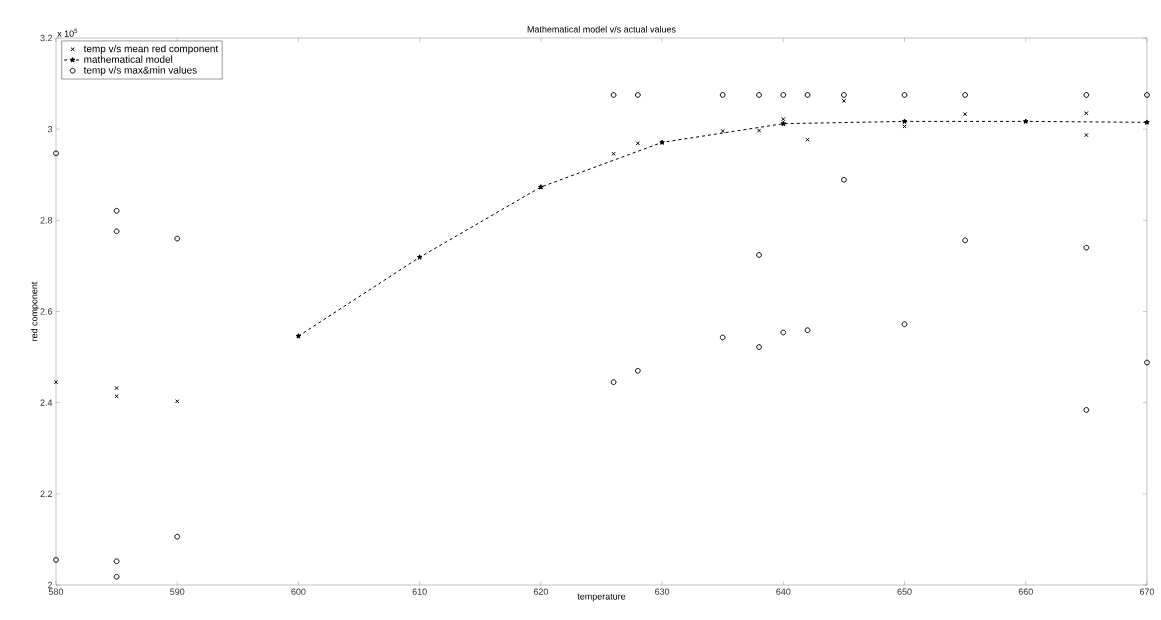 Image resolution: width=1161 pixels, height=620 pixels. I want to click on chart-title: Mathematical model v/s actual values, so click(601, 29).